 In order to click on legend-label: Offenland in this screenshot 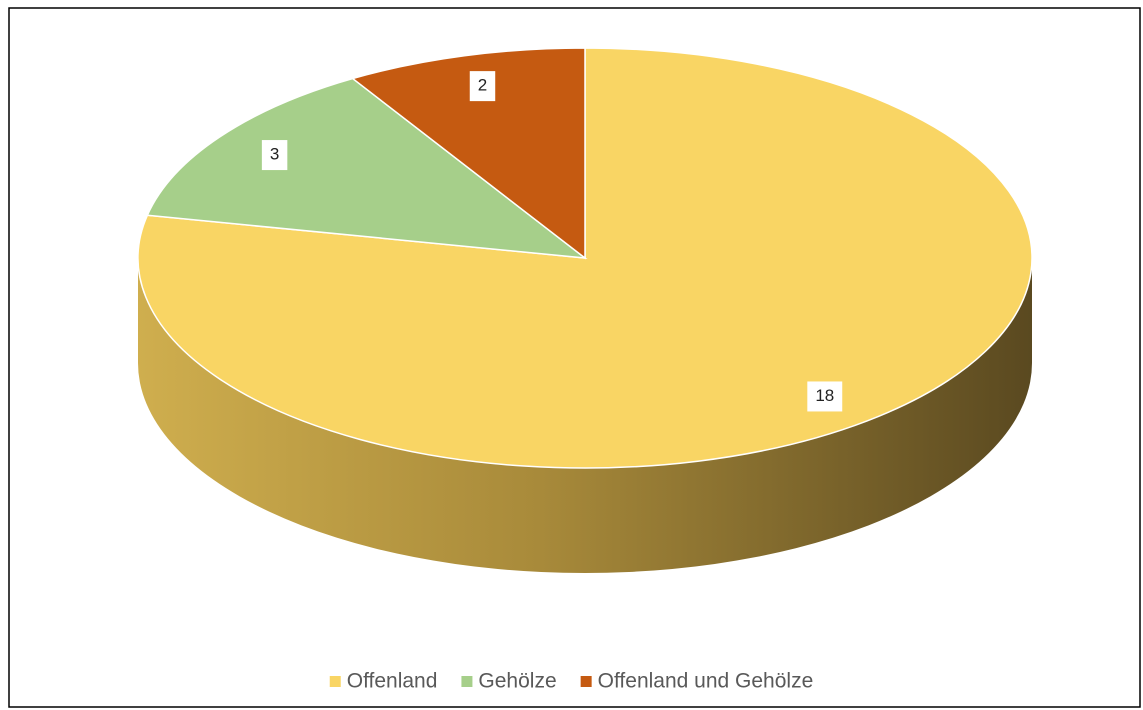, I will do `click(392, 681)`.